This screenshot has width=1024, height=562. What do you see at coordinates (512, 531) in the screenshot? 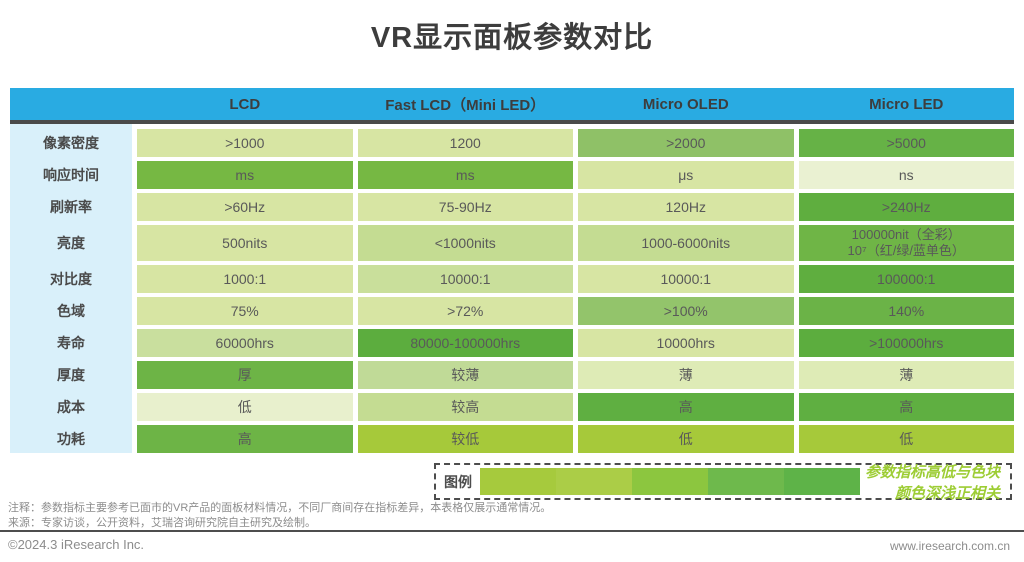
I see `footer-divider` at bounding box center [512, 531].